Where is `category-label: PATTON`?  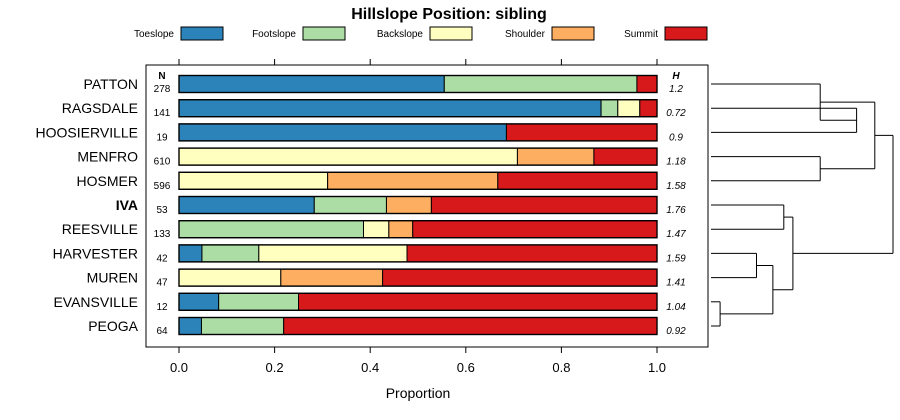 category-label: PATTON is located at coordinates (111, 84).